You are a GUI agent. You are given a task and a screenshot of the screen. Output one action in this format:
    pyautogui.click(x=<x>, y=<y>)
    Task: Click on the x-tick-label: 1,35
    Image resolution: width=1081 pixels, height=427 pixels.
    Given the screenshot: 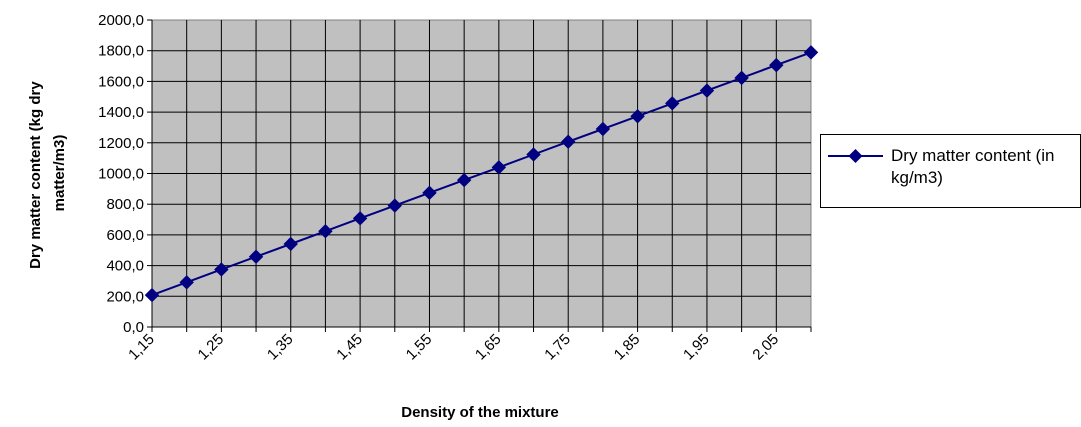 What is the action you would take?
    pyautogui.click(x=280, y=347)
    